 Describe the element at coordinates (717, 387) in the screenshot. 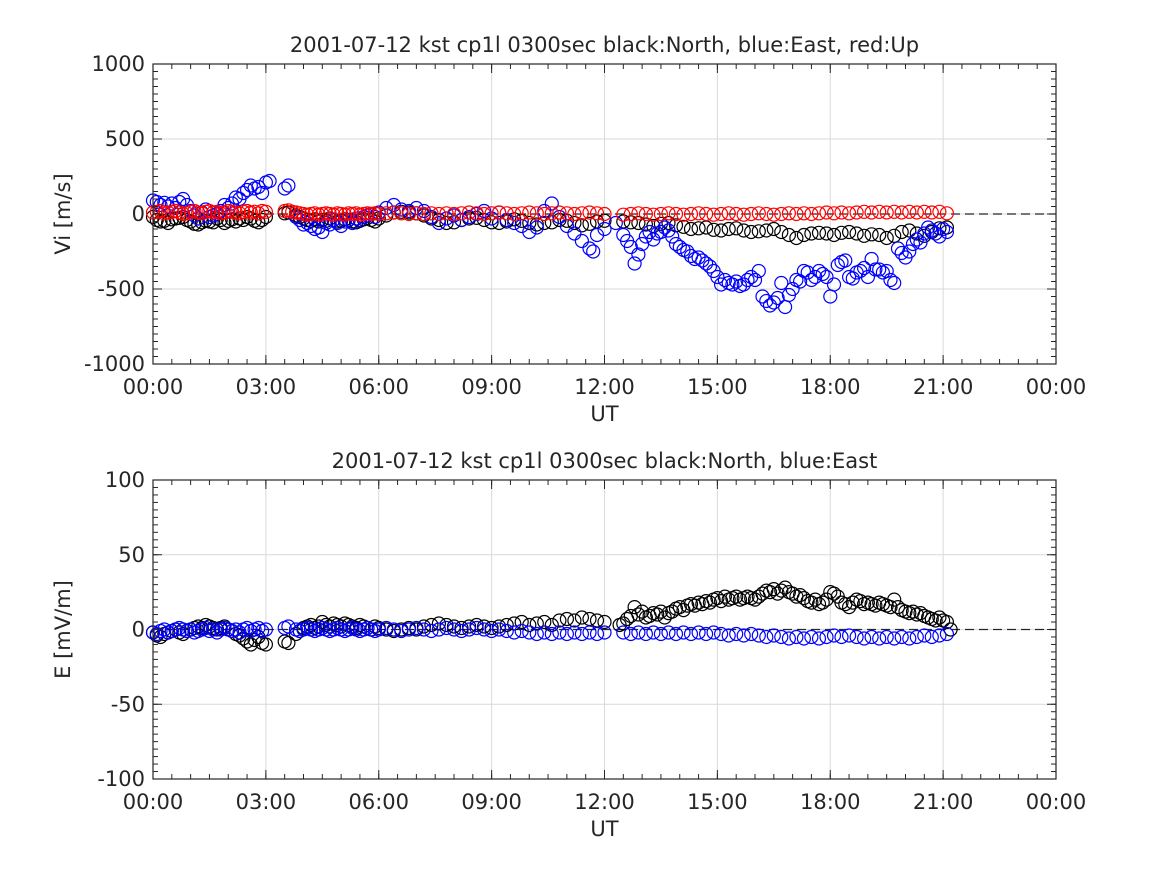

I see `x-tick-label: 15:00` at that location.